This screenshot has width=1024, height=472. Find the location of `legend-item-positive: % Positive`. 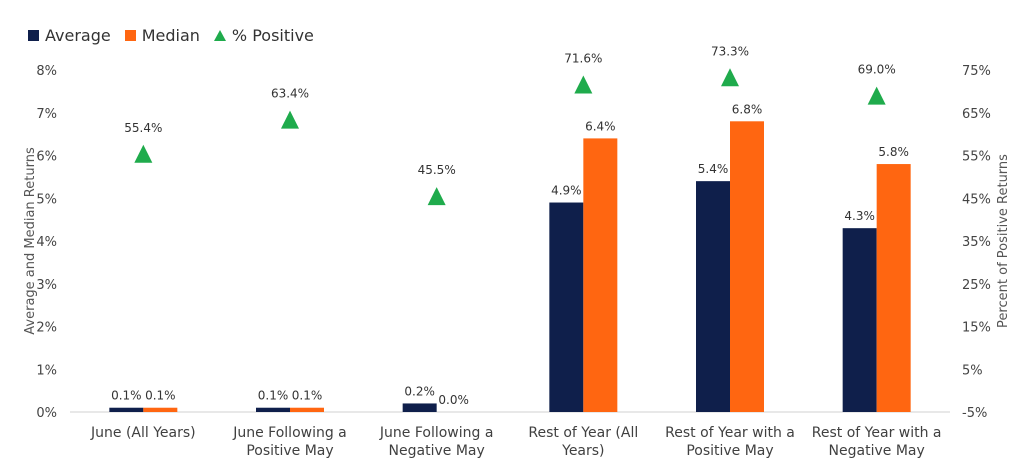

legend-item-positive: % Positive is located at coordinates (263, 35).